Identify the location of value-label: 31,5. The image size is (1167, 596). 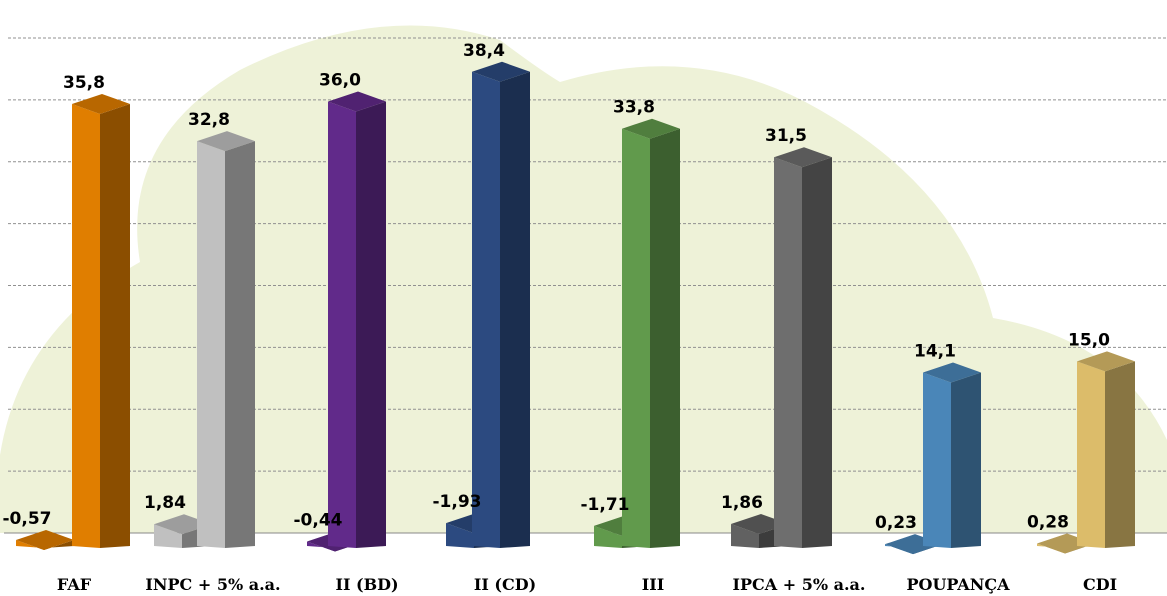
(786, 136).